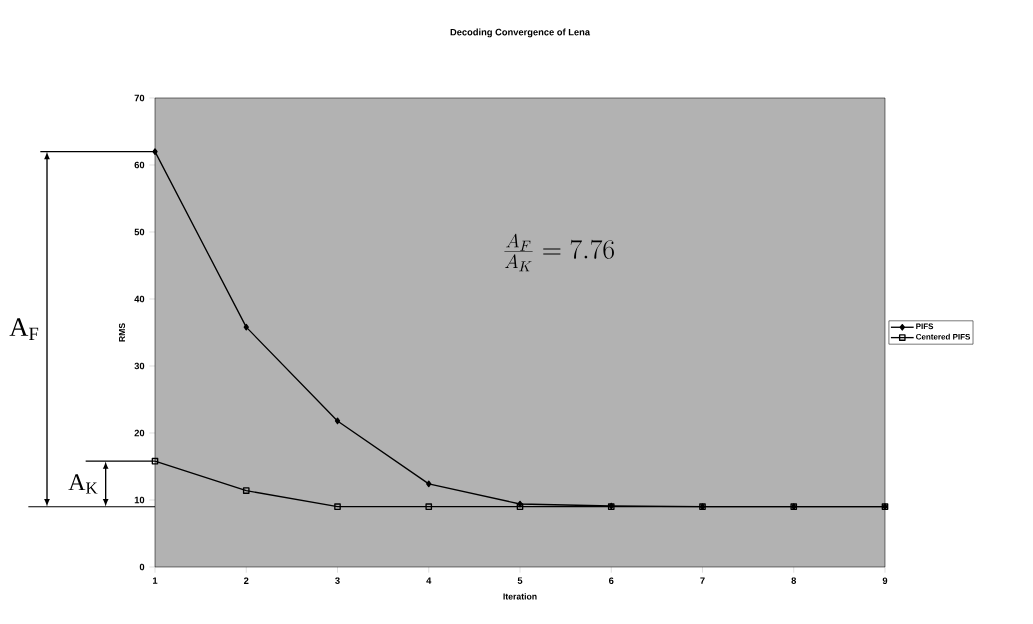 Image resolution: width=1033 pixels, height=624 pixels. Describe the element at coordinates (520, 33) in the screenshot. I see `chart-title: Decoding Convergence of Lena` at that location.